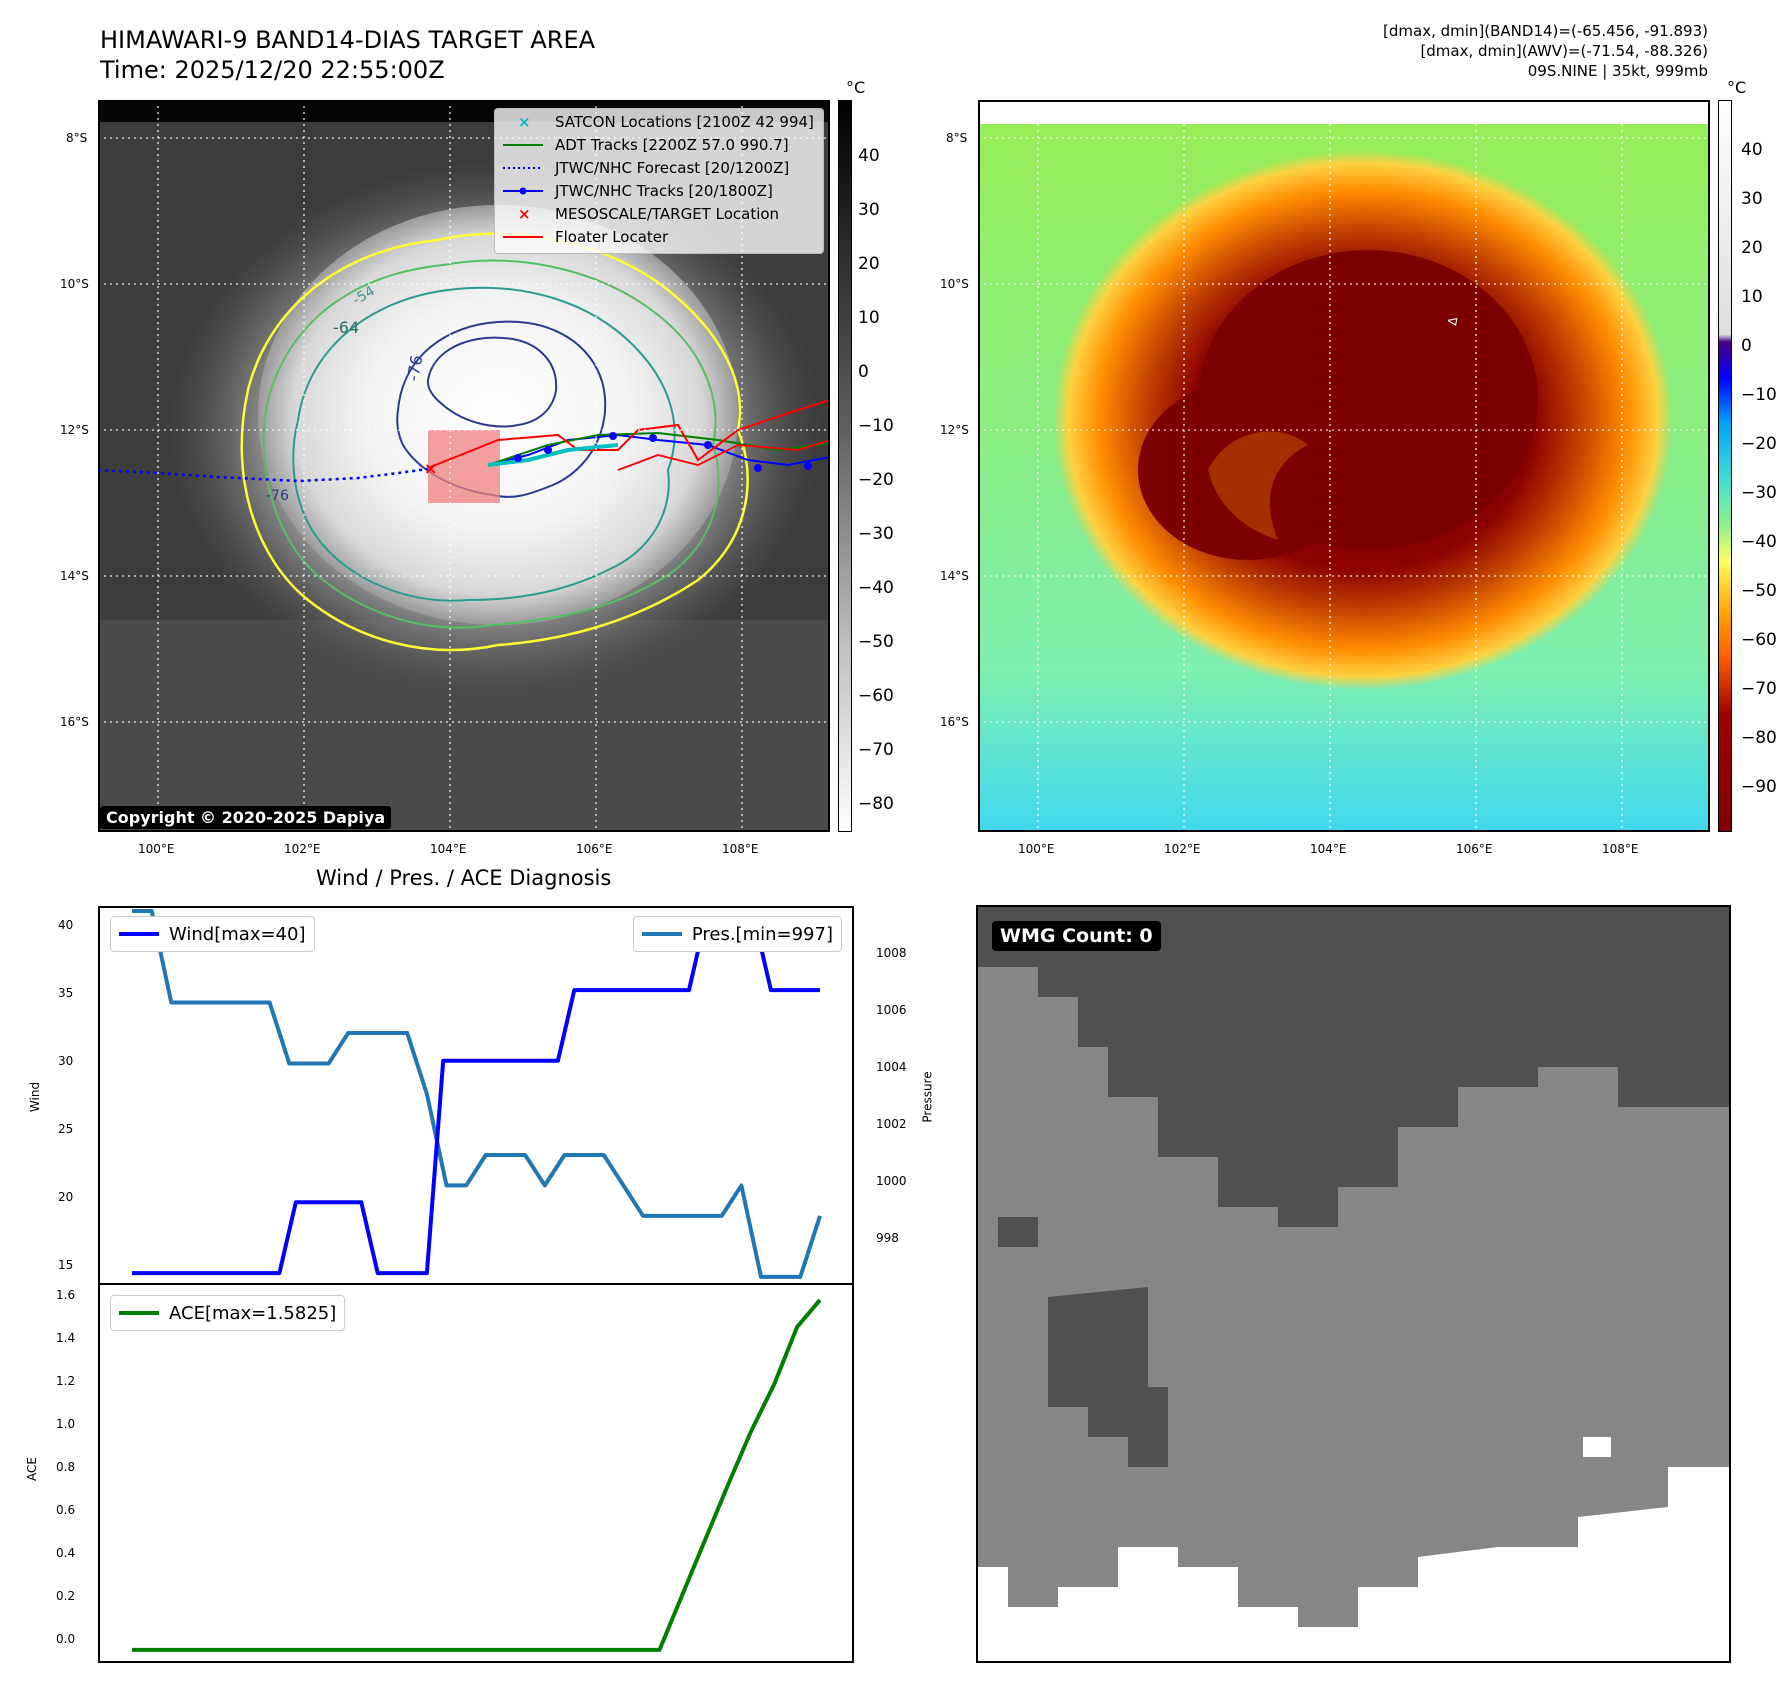 The height and width of the screenshot is (1690, 1792). What do you see at coordinates (346, 327) in the screenshot?
I see `contour-label: -64` at bounding box center [346, 327].